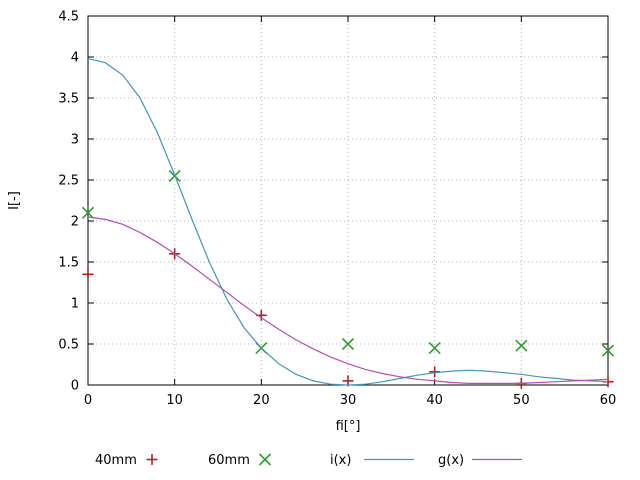  I want to click on svg-text: 50, so click(521, 400).